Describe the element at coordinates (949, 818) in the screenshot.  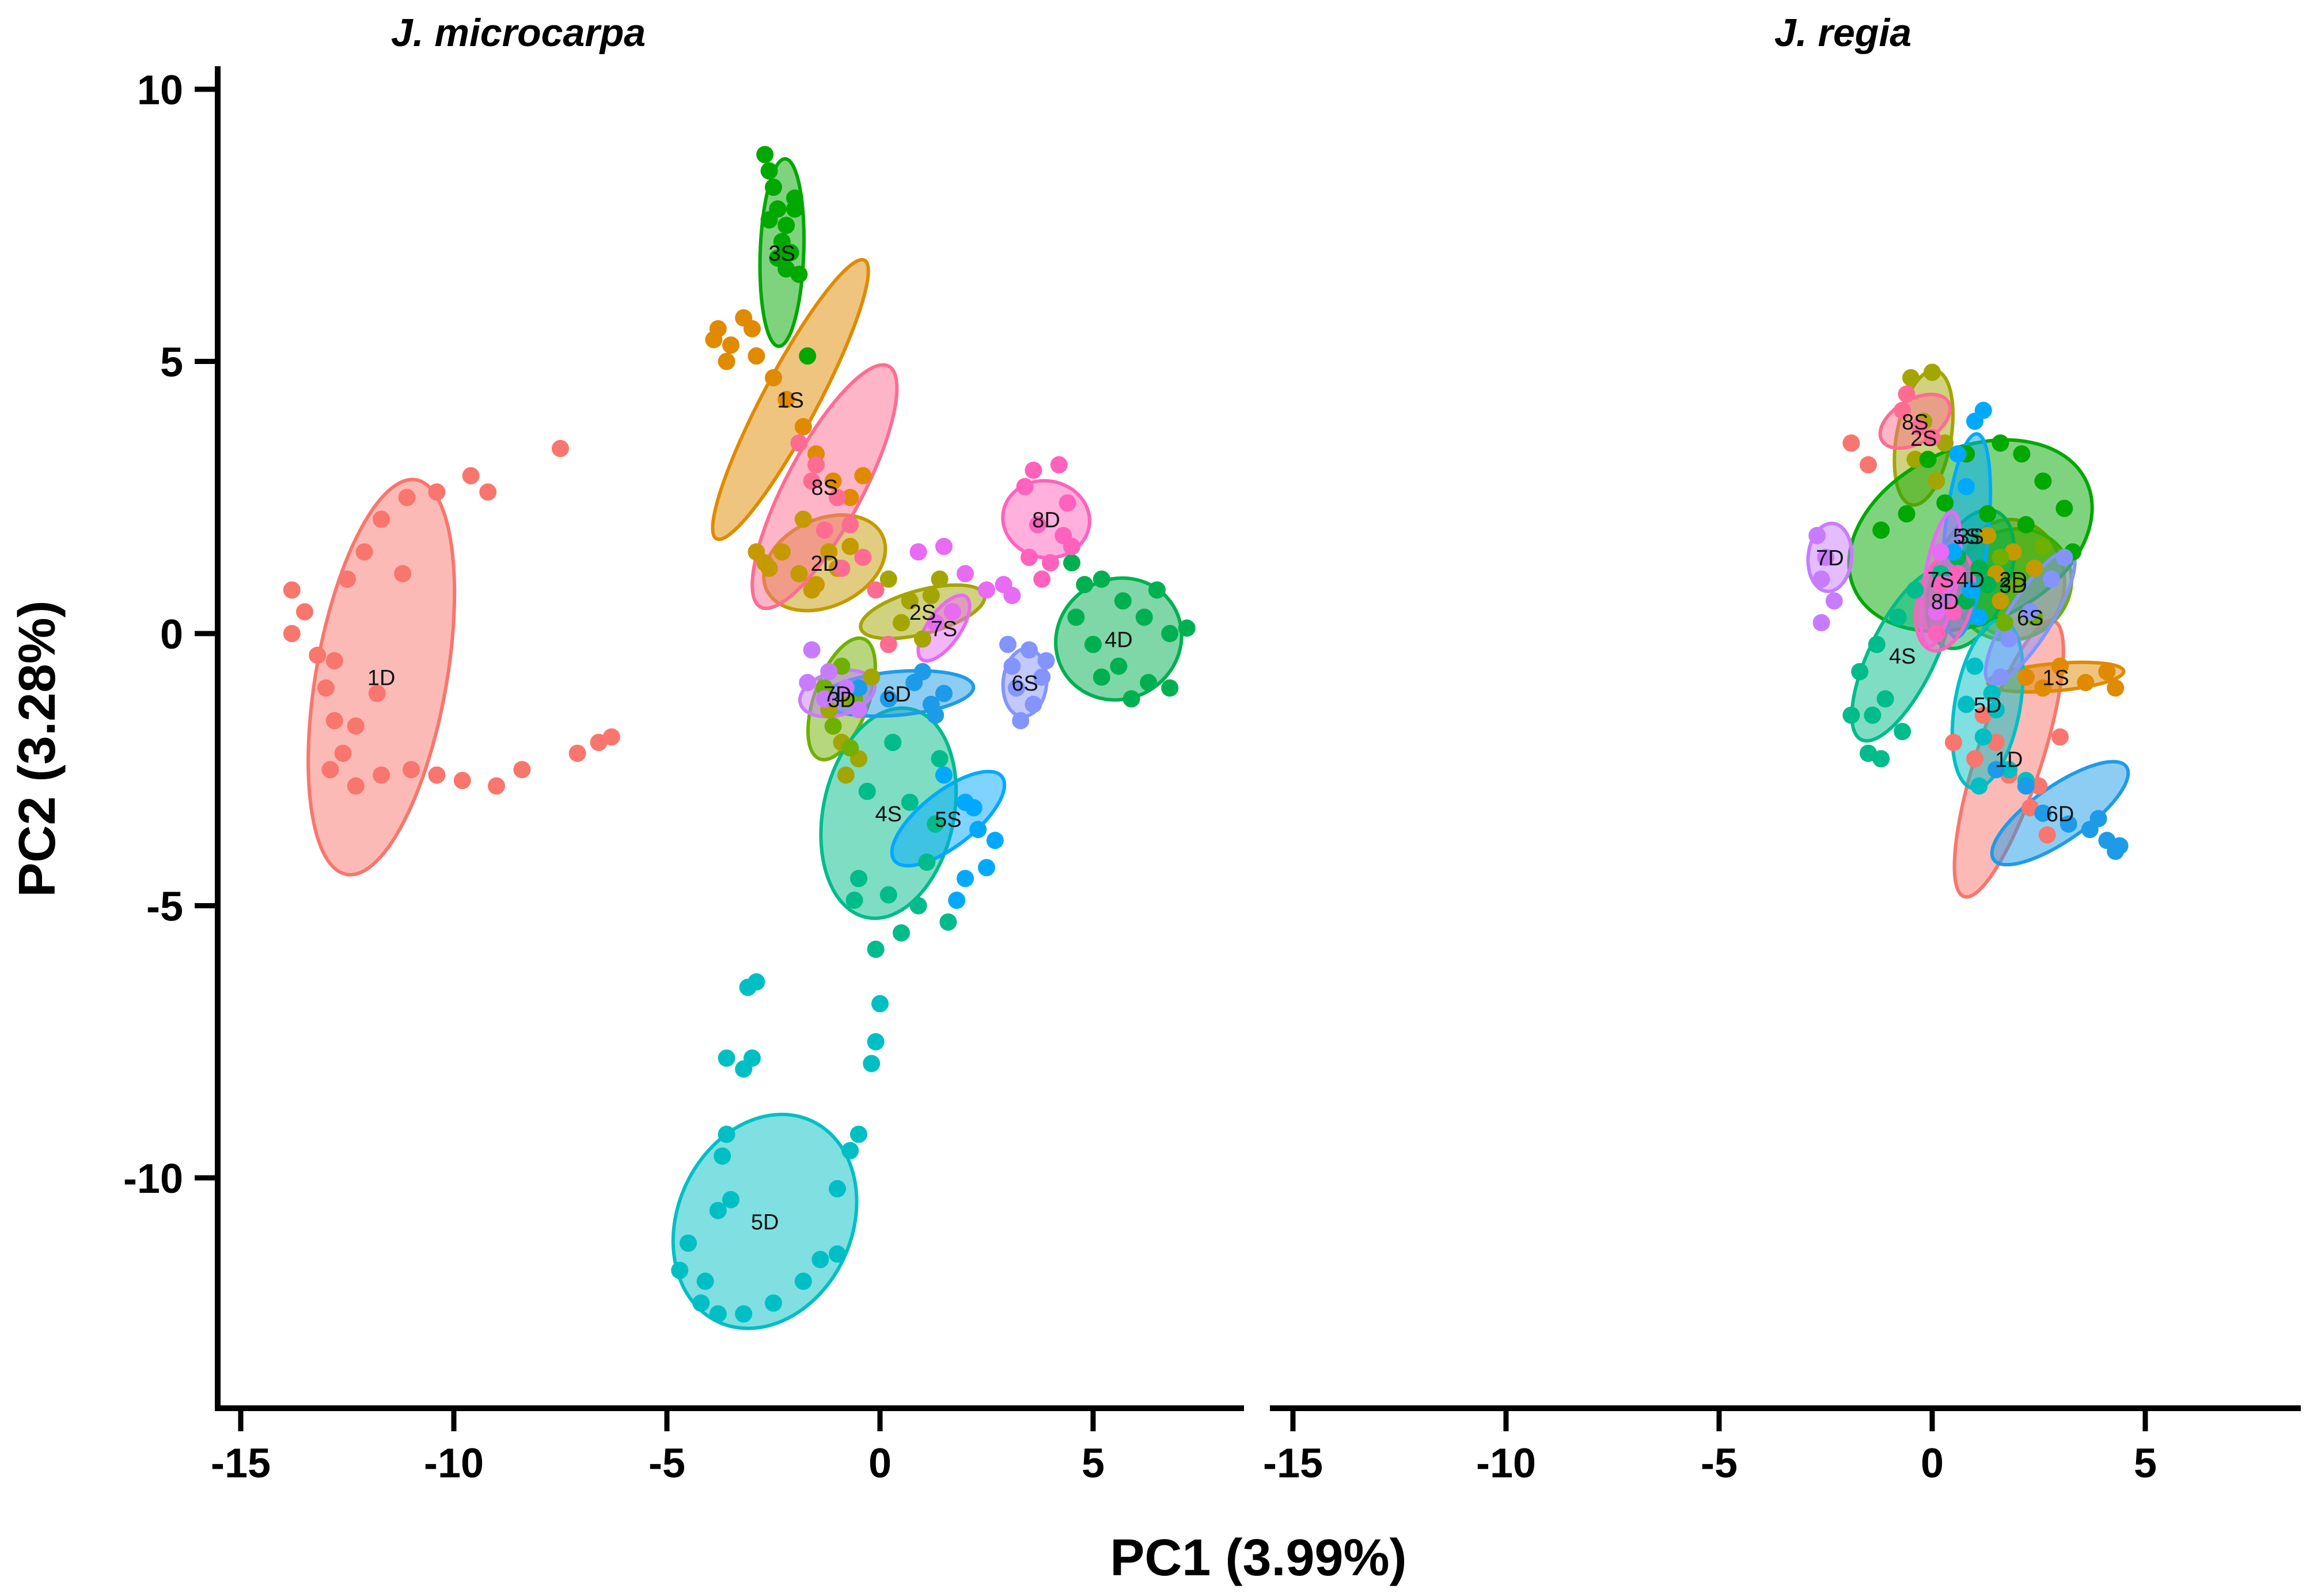
I see `ellipse-5S` at that location.